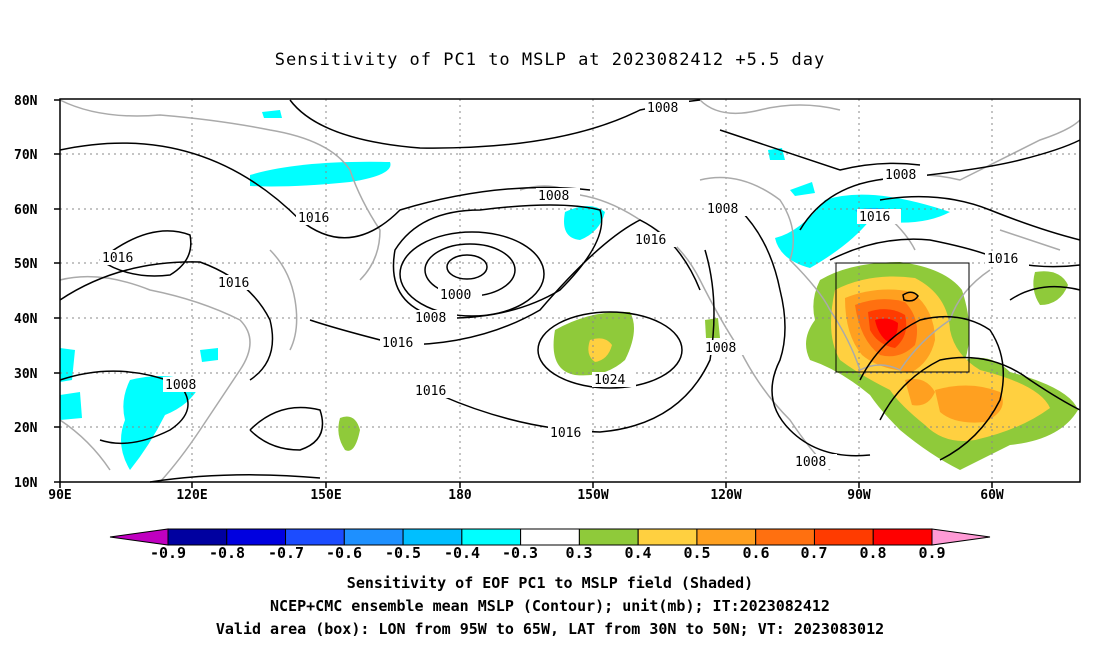 This screenshot has width=1100, height=650. I want to click on colorbar-label: 0.9, so click(931, 553).